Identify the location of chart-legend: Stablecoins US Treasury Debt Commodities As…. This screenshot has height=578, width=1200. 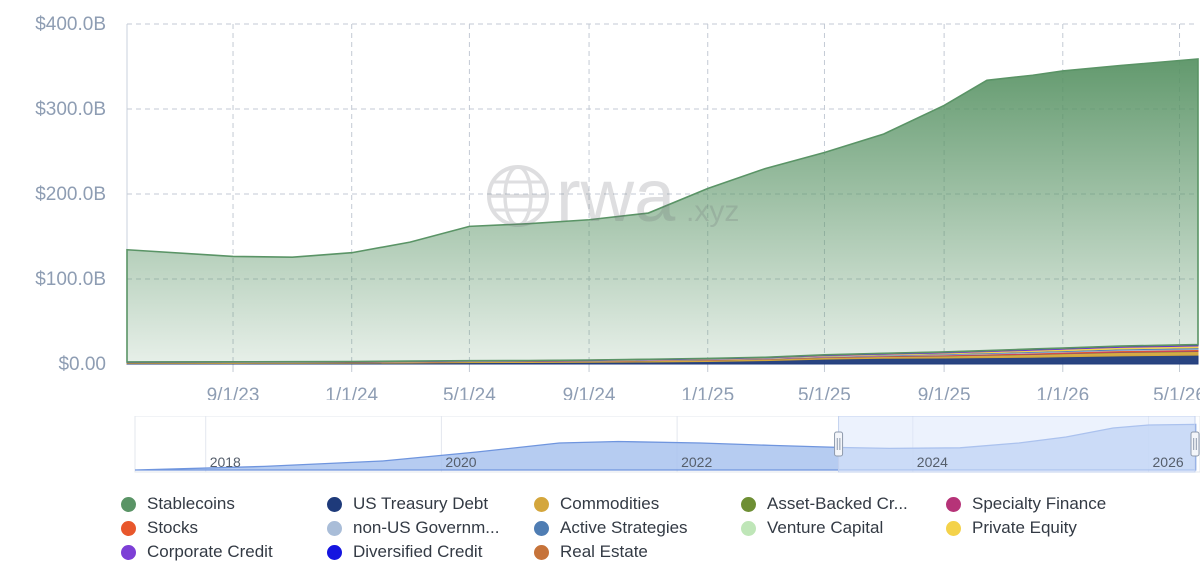
(600, 535).